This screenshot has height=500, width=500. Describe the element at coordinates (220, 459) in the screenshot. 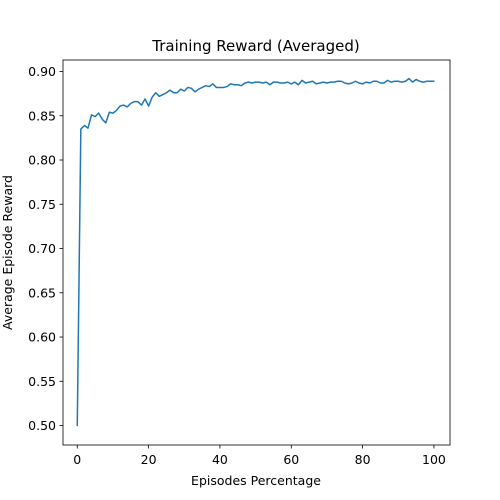

I see `x-tick-label: 40` at that location.